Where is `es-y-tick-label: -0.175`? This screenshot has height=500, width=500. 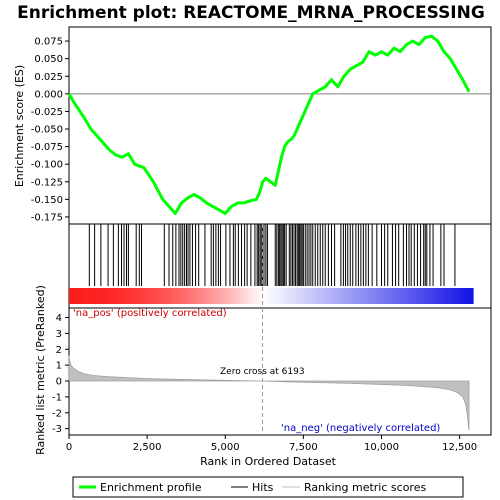
es-y-tick-label: -0.175 is located at coordinates (47, 217).